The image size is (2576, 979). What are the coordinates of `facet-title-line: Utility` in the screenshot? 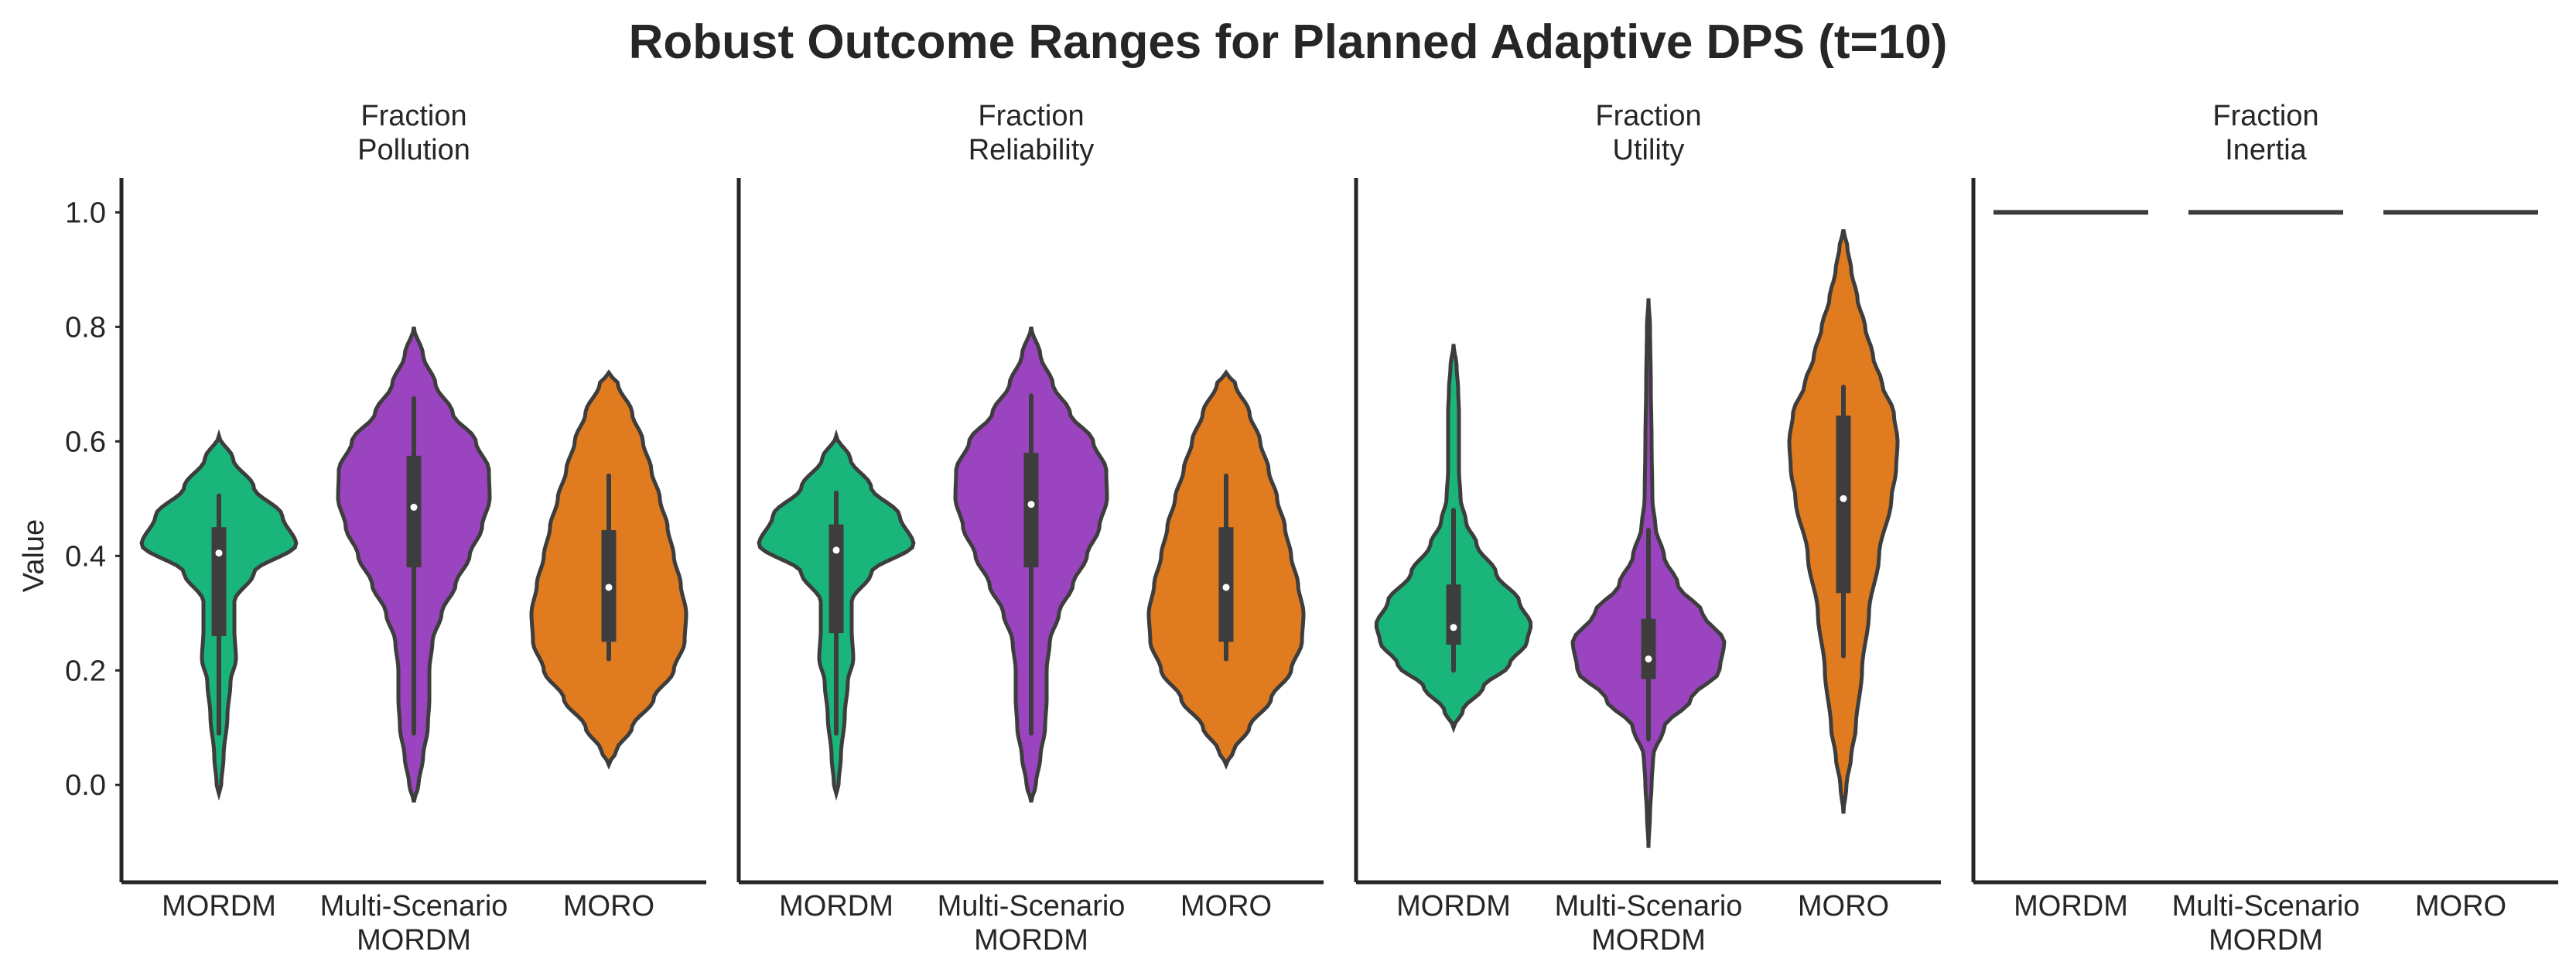 It's located at (1649, 150).